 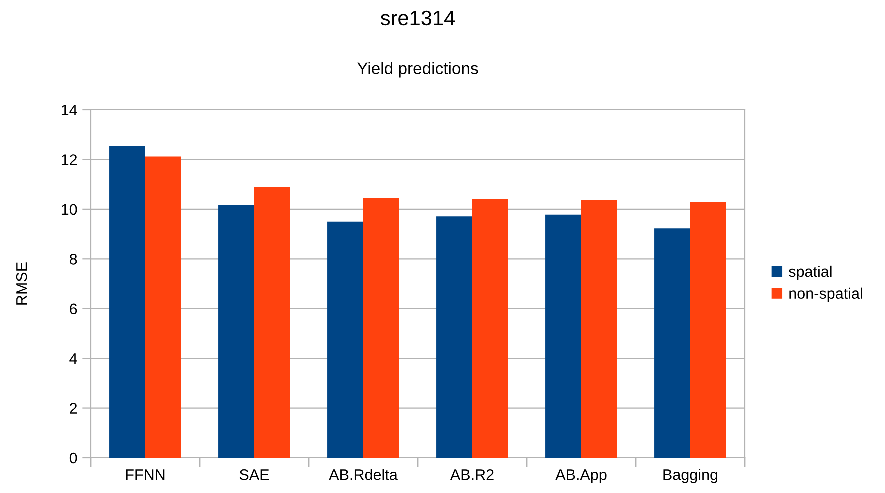 I want to click on chart-subtitle: Yield predictions, so click(x=418, y=70).